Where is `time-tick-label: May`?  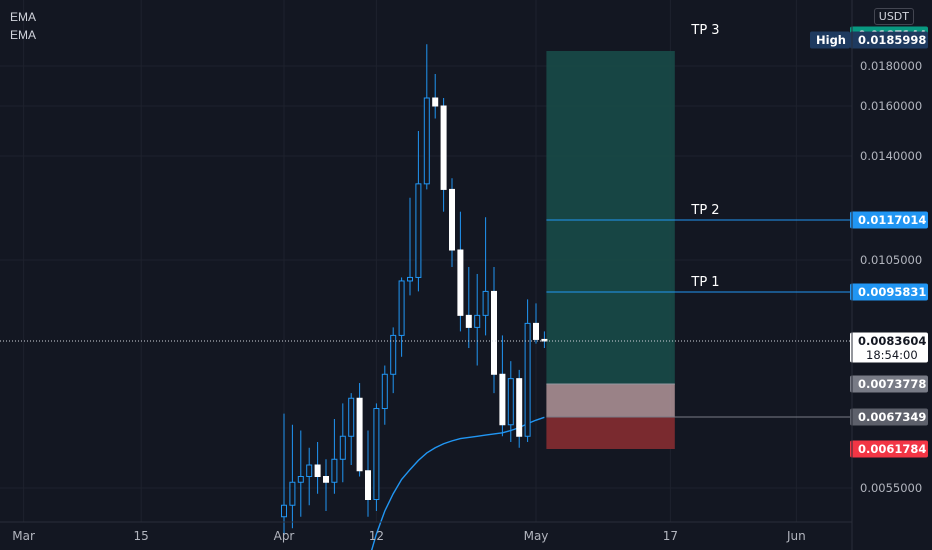
time-tick-label: May is located at coordinates (536, 536).